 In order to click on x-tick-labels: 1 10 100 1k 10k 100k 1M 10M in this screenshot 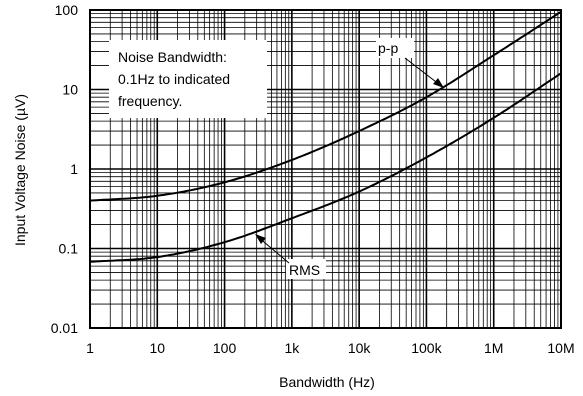, I will do `click(330, 348)`.